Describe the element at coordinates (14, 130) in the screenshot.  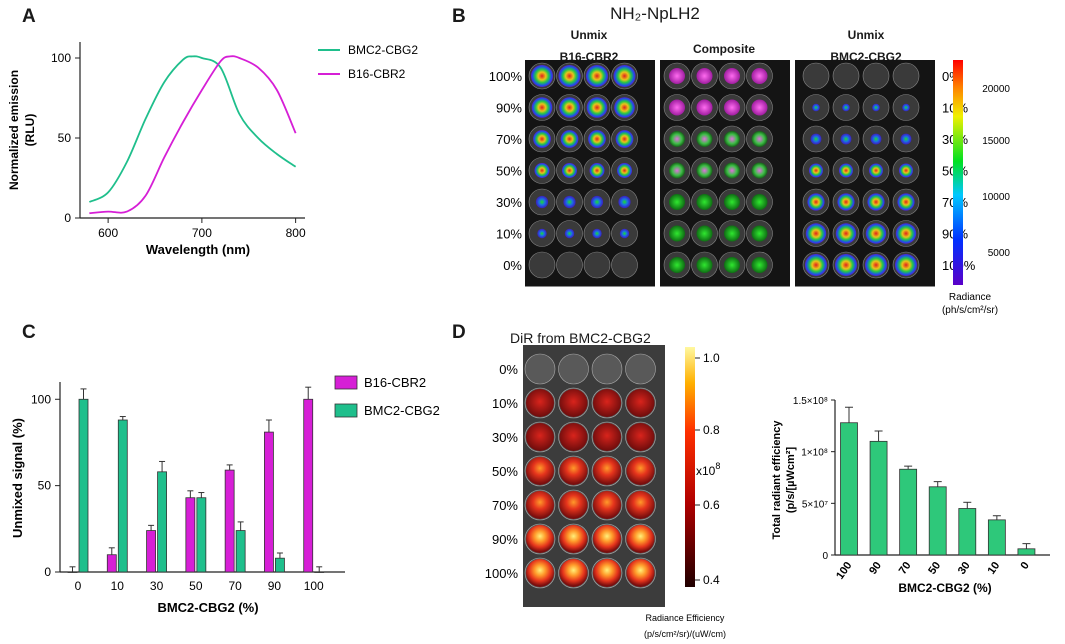
I see `y-axis-label: Normalized emission` at that location.